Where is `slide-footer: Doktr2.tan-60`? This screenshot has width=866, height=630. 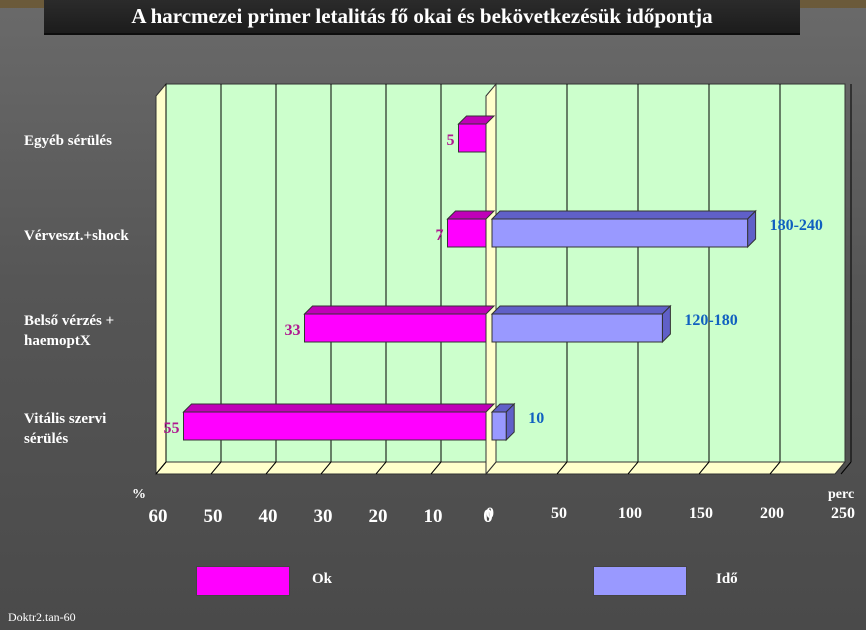 slide-footer: Doktr2.tan-60 is located at coordinates (42, 617).